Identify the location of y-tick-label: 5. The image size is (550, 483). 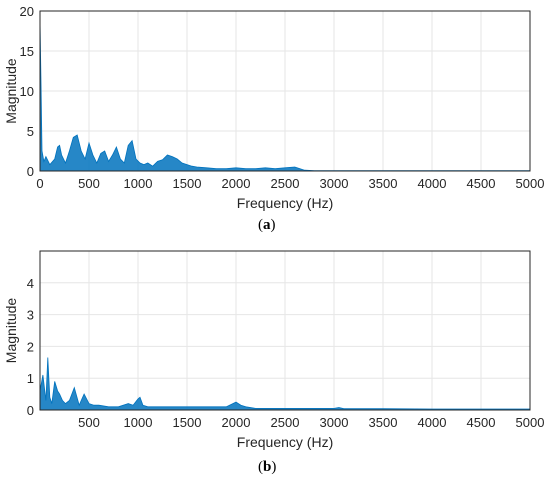
(30, 131).